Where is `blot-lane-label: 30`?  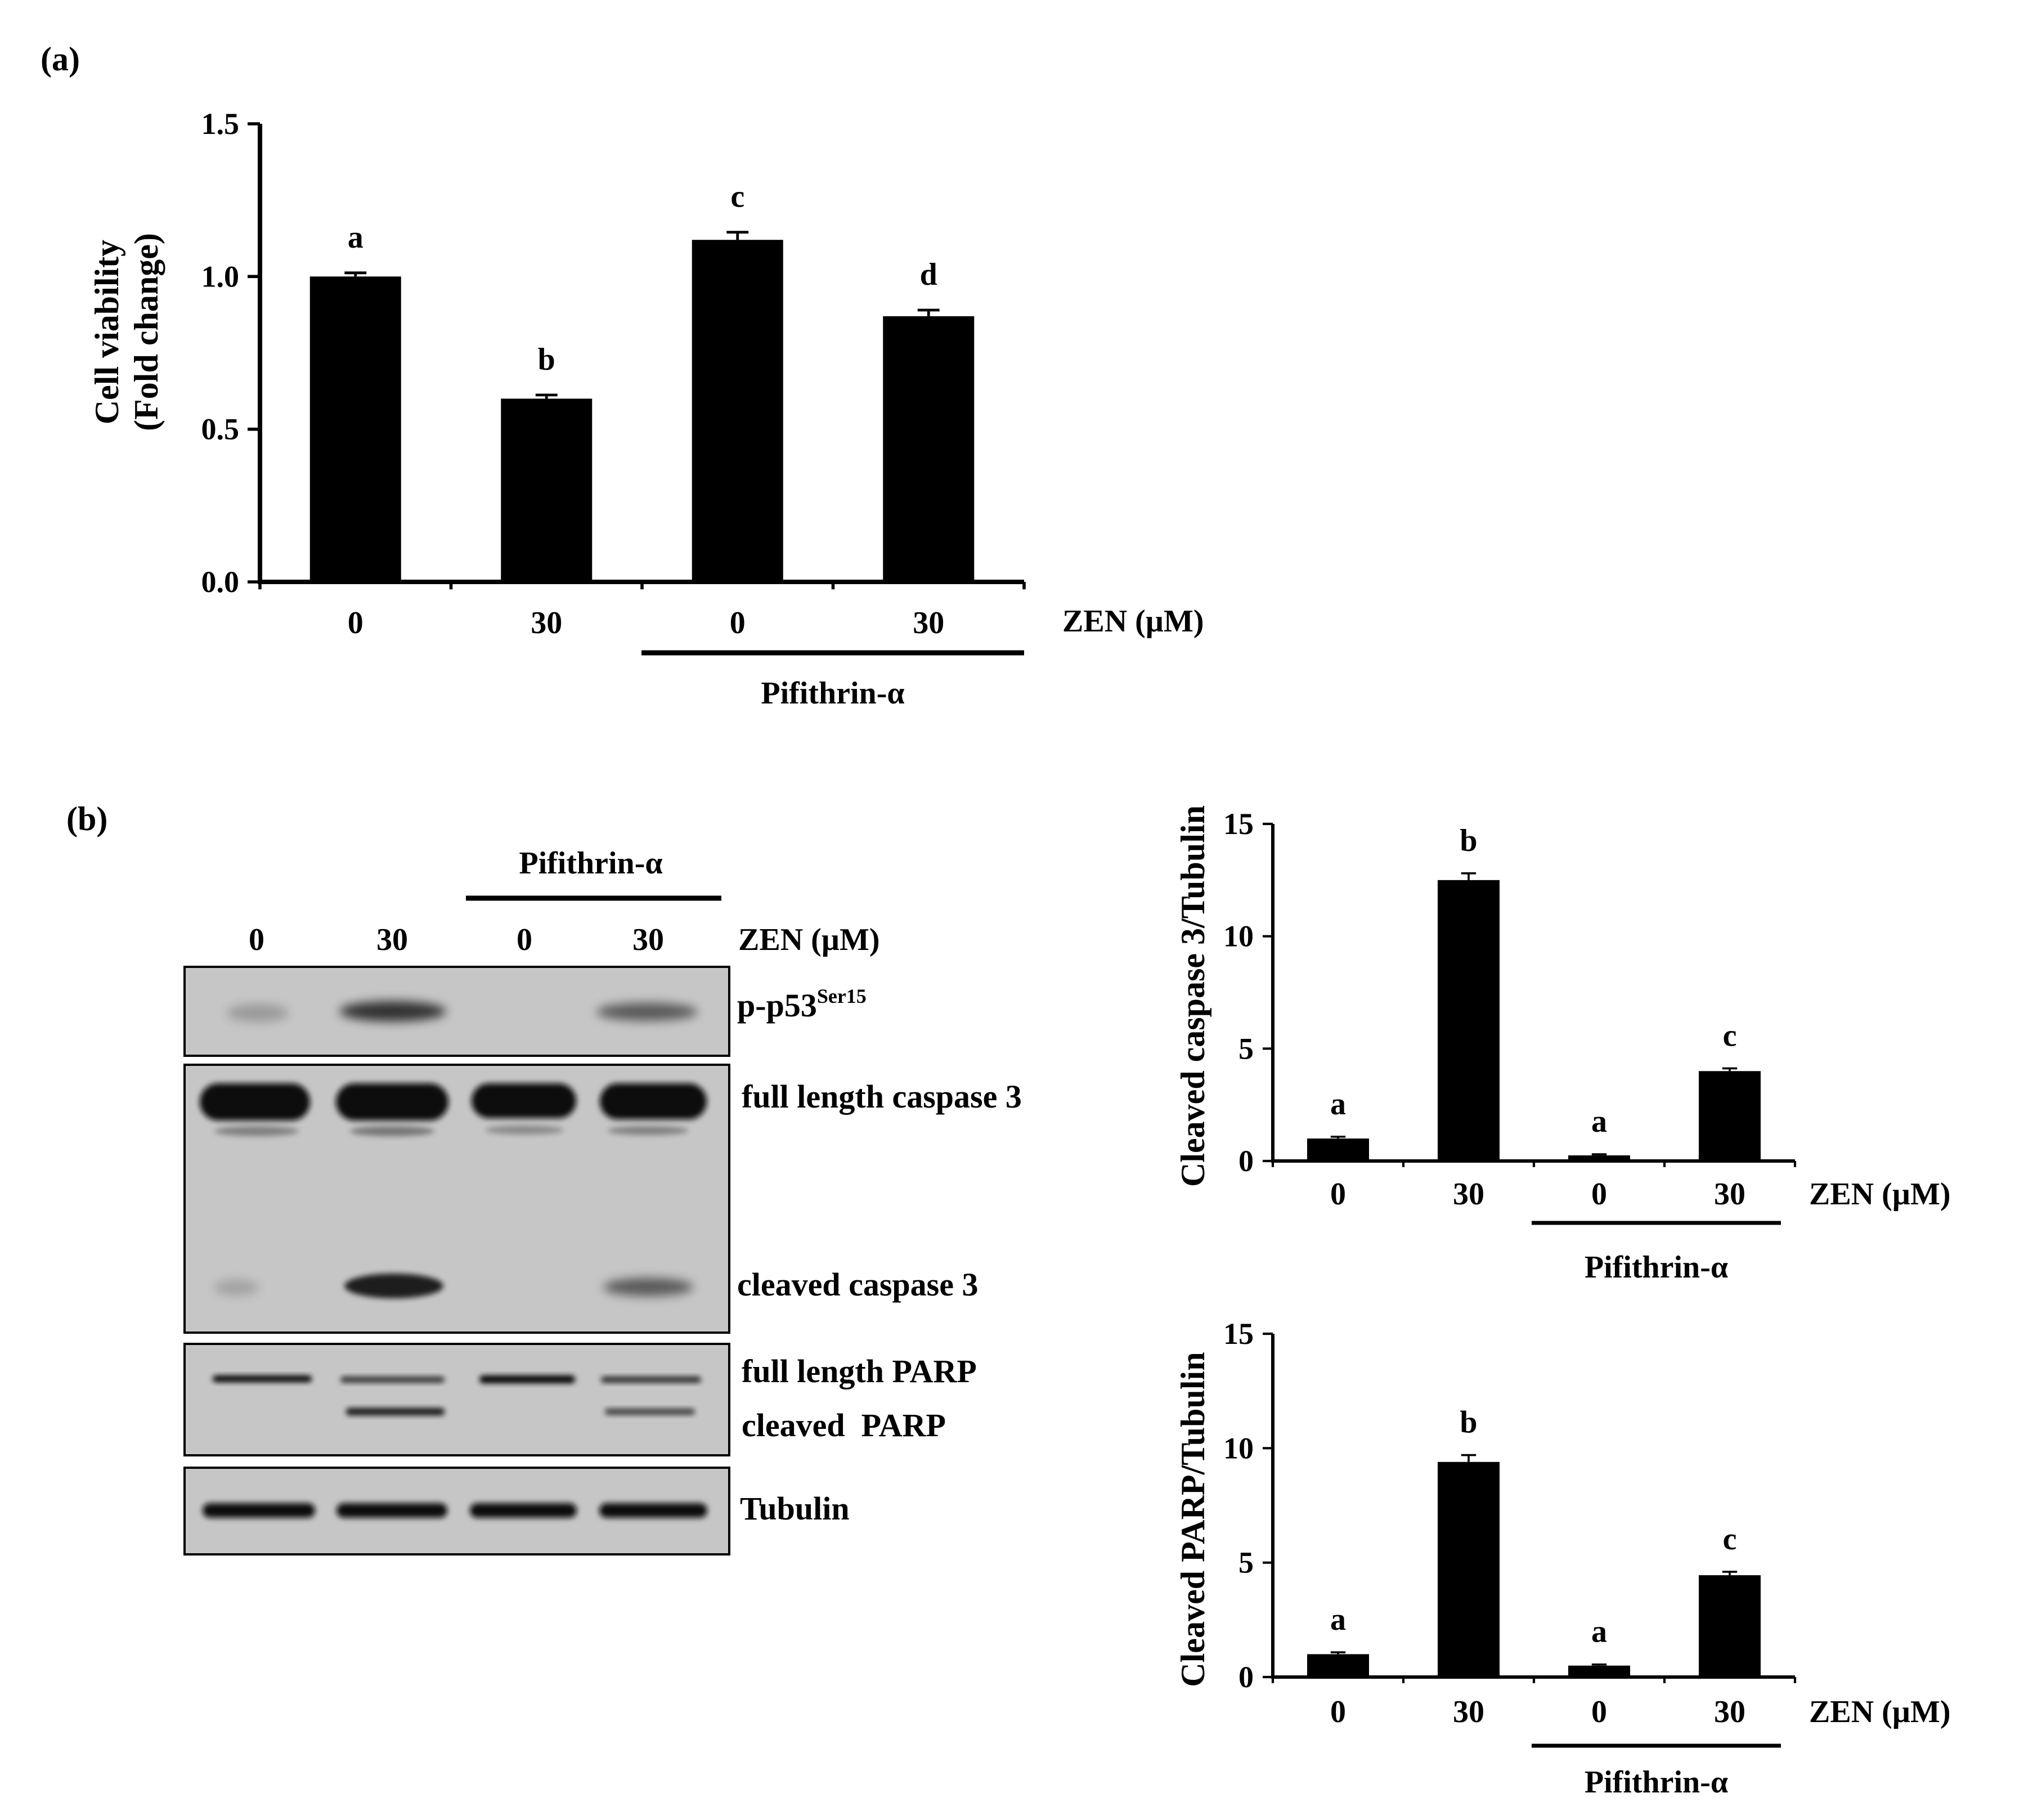
blot-lane-label: 30 is located at coordinates (648, 939).